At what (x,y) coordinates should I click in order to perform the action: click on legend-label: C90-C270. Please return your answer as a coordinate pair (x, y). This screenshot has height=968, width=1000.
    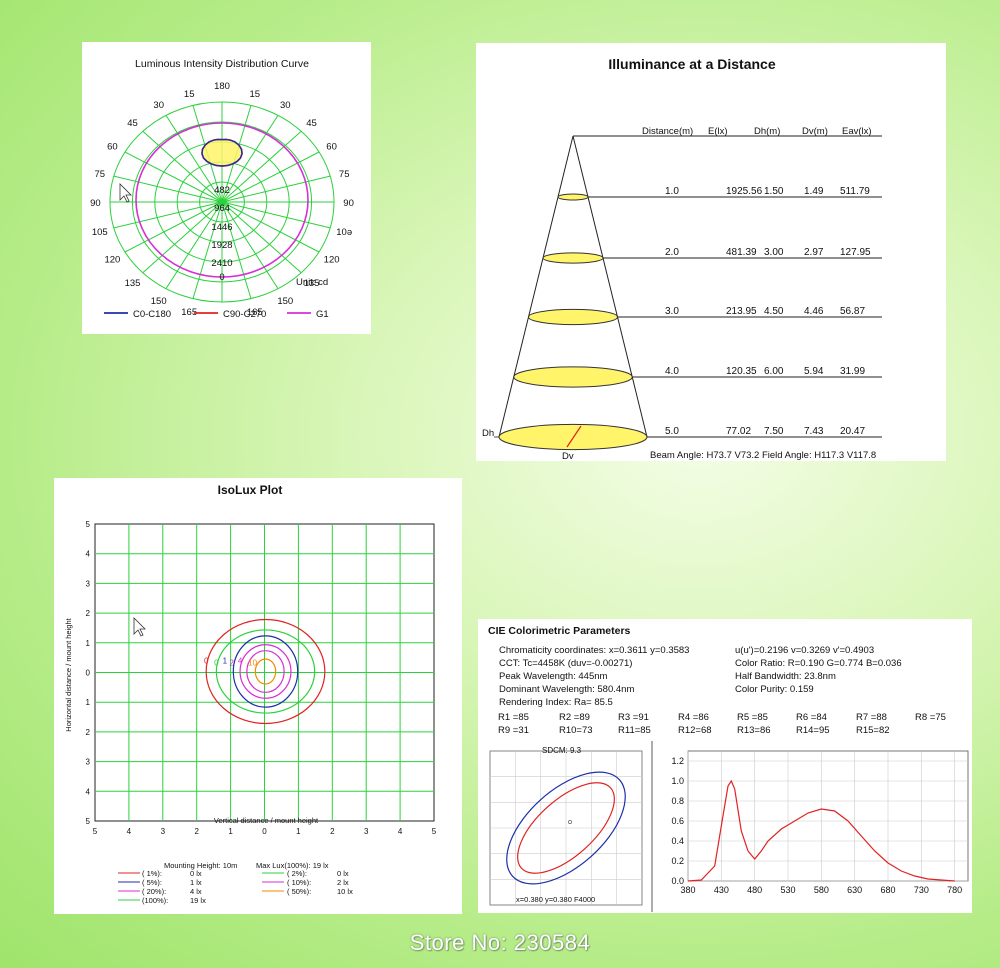
    Looking at the image, I should click on (244, 314).